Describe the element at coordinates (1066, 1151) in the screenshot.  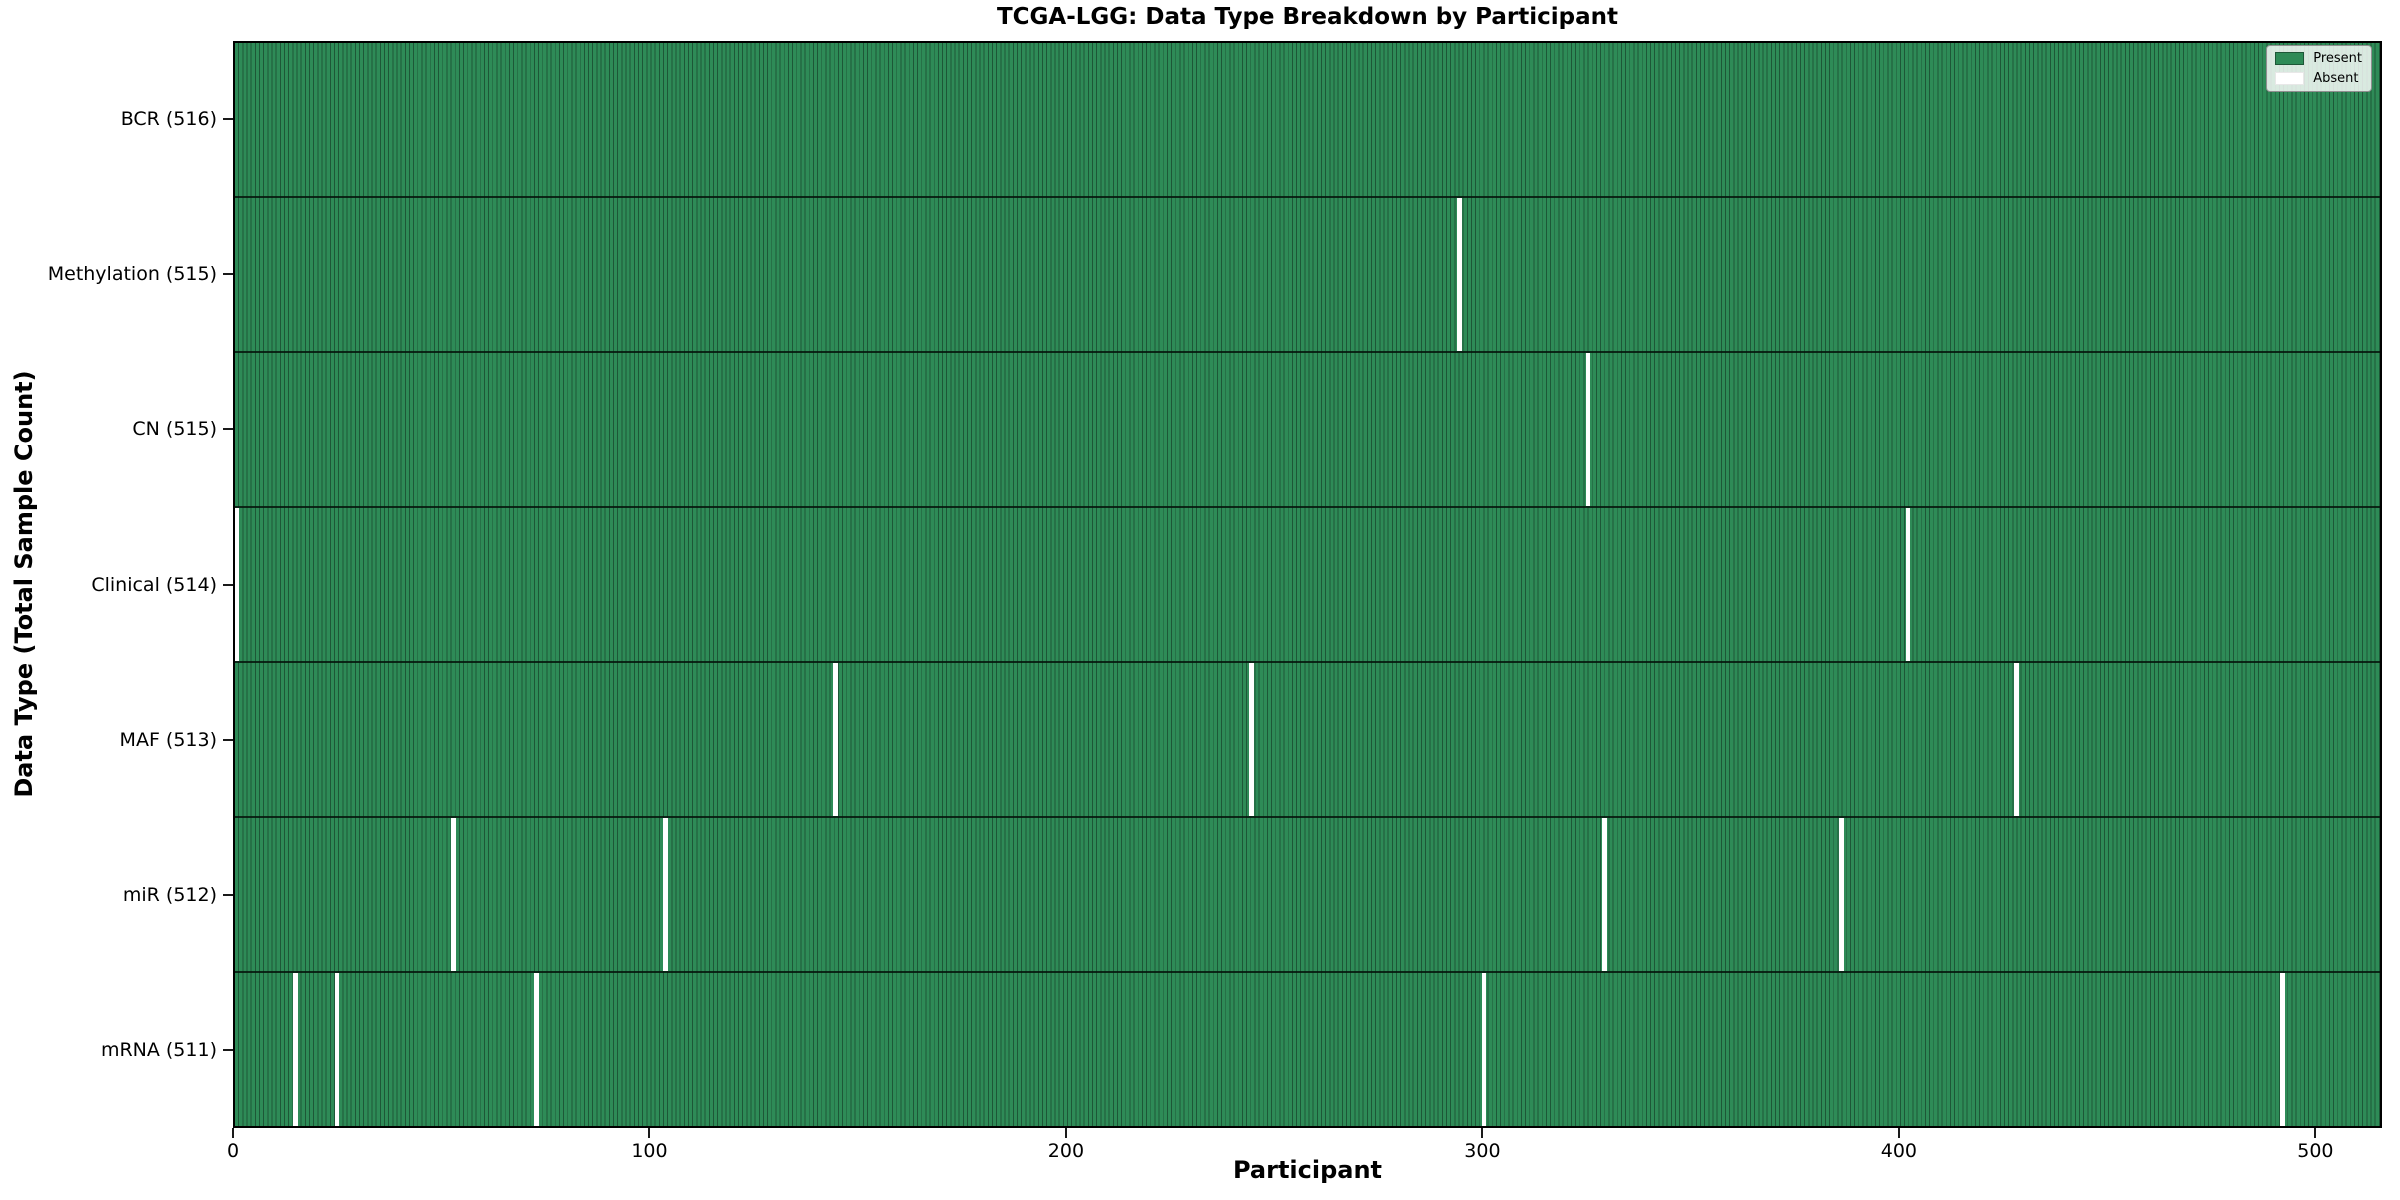
I see `x-tick-label-200: 200` at that location.